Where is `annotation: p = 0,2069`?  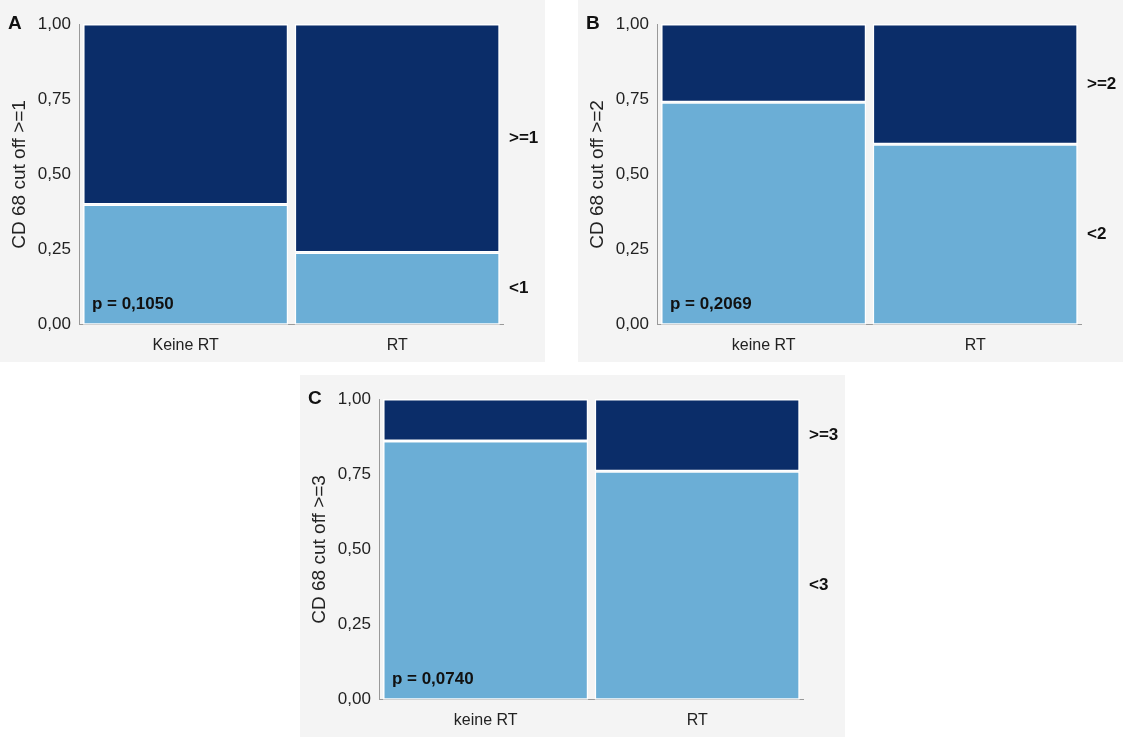 annotation: p = 0,2069 is located at coordinates (710, 303).